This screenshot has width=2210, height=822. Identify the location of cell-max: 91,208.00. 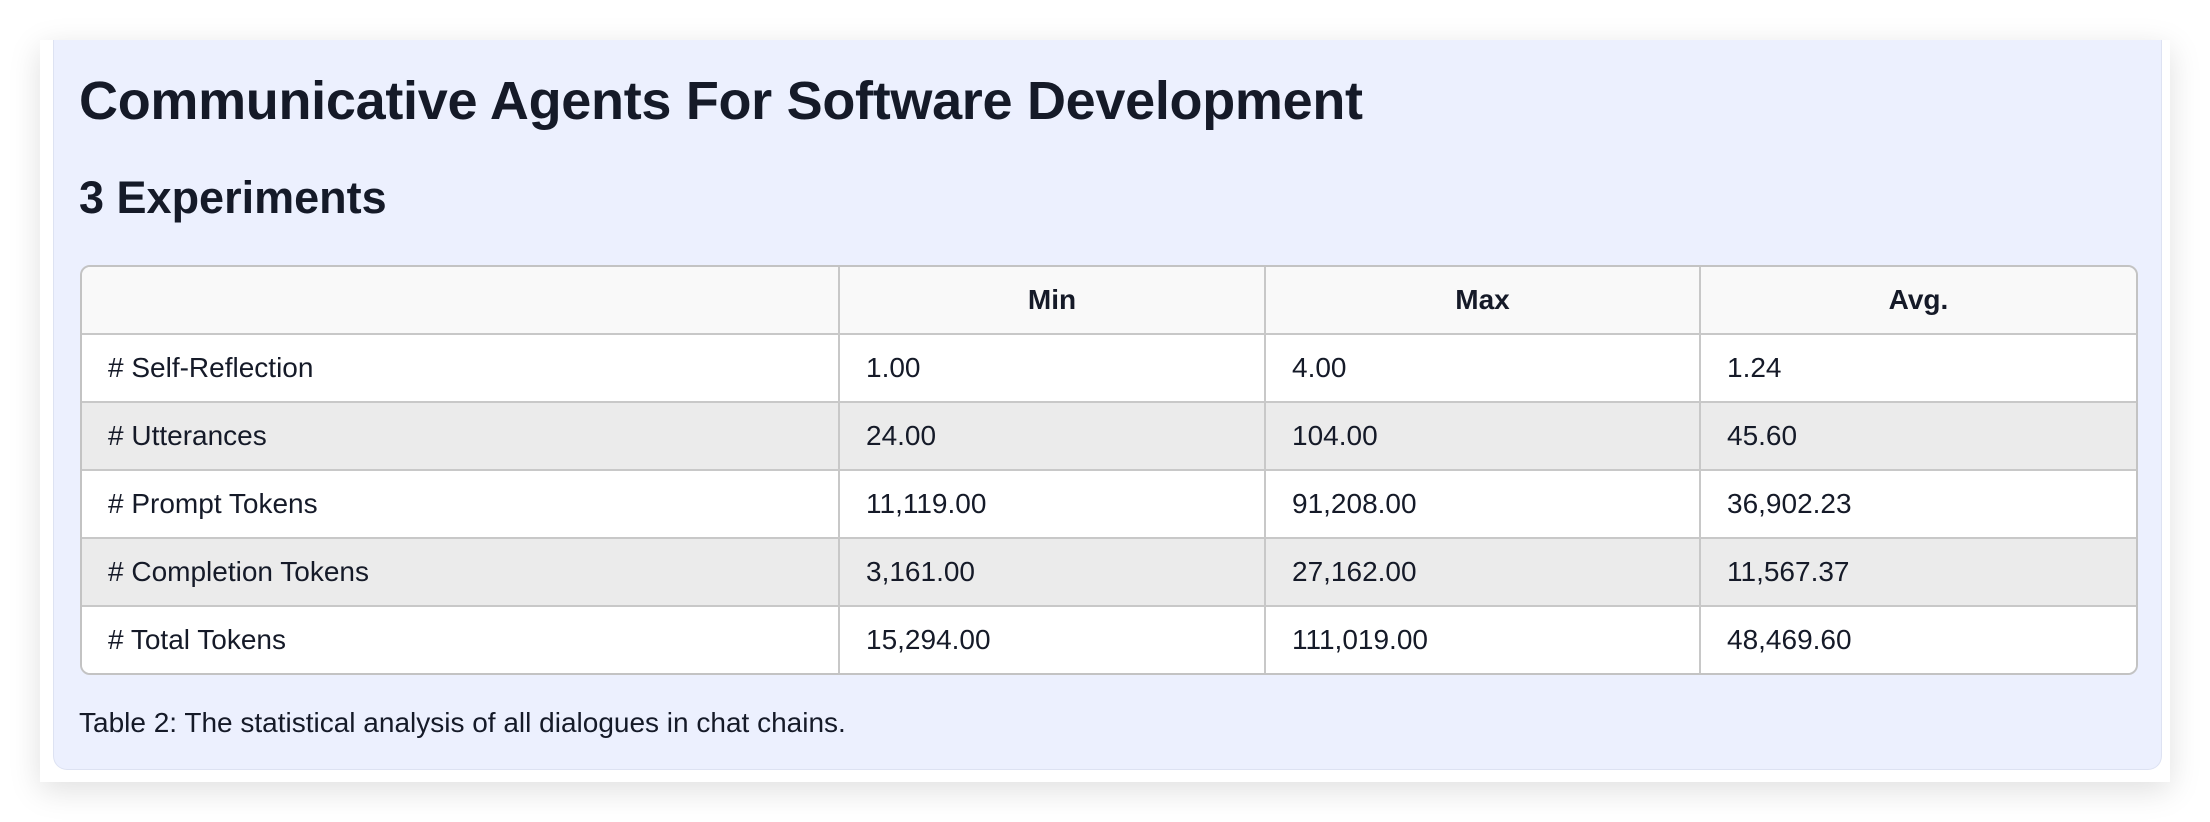
(1483, 505).